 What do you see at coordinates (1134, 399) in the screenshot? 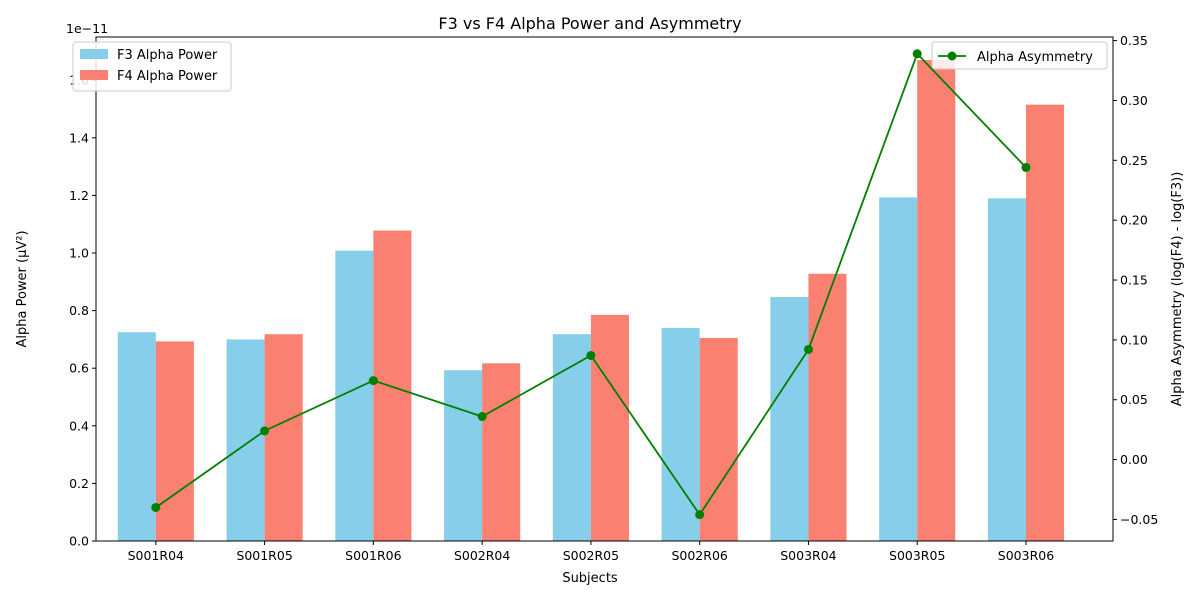
I see `y2-tick-label: 0.05` at bounding box center [1134, 399].